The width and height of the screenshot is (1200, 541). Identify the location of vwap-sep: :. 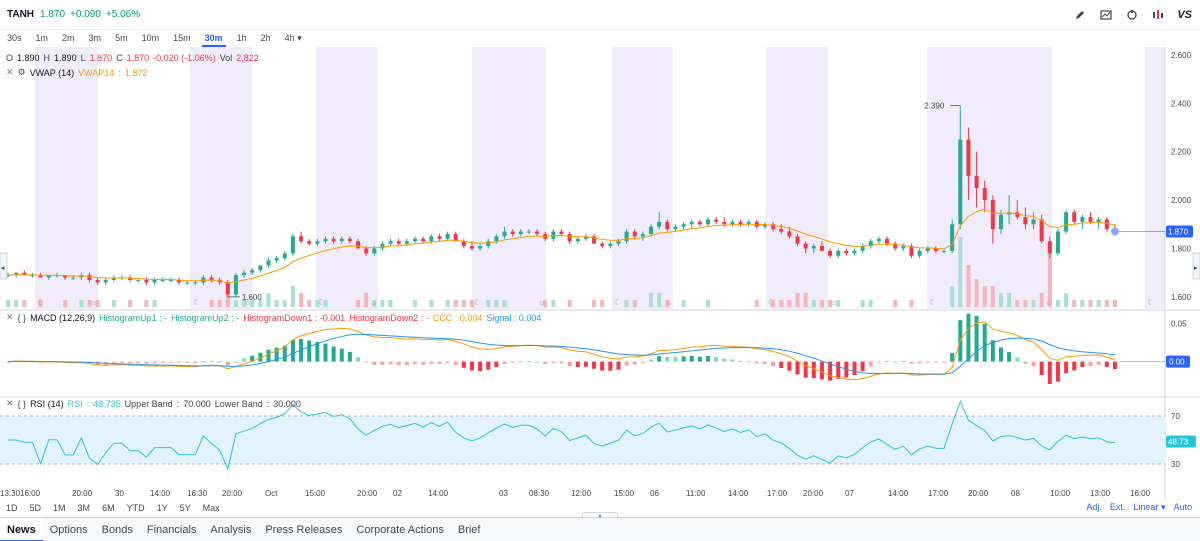
(119, 72).